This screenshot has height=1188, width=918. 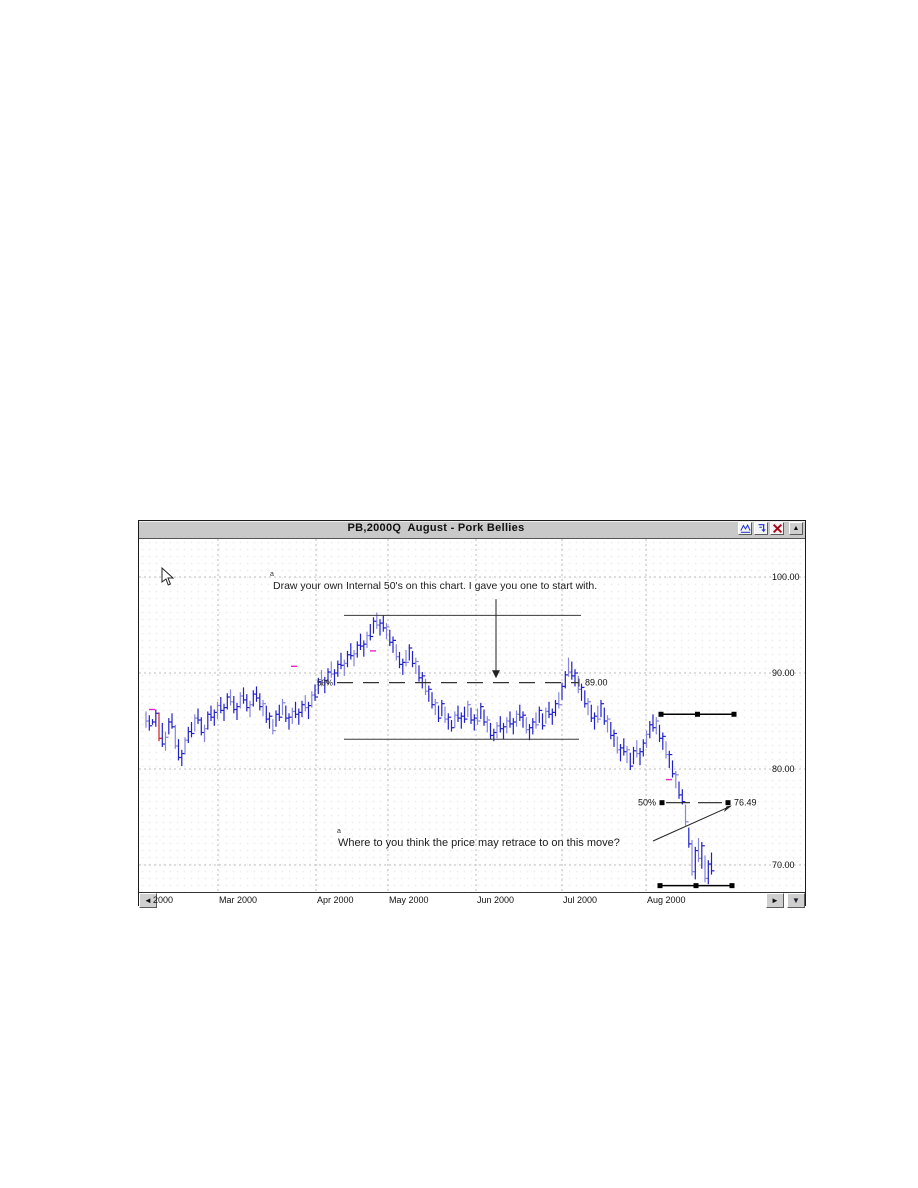 I want to click on window-titlebar: PB,2000Q August - Pork Bellies, so click(x=472, y=530).